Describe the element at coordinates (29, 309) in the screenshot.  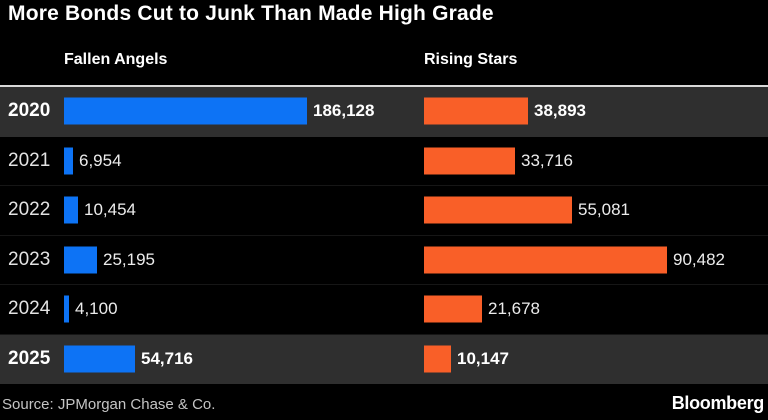
I see `year-label: 2024` at that location.